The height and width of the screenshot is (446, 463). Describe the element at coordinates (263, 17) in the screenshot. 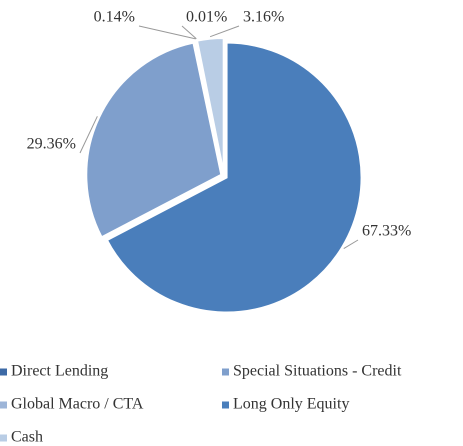

I see `data-label: 3.16%` at that location.